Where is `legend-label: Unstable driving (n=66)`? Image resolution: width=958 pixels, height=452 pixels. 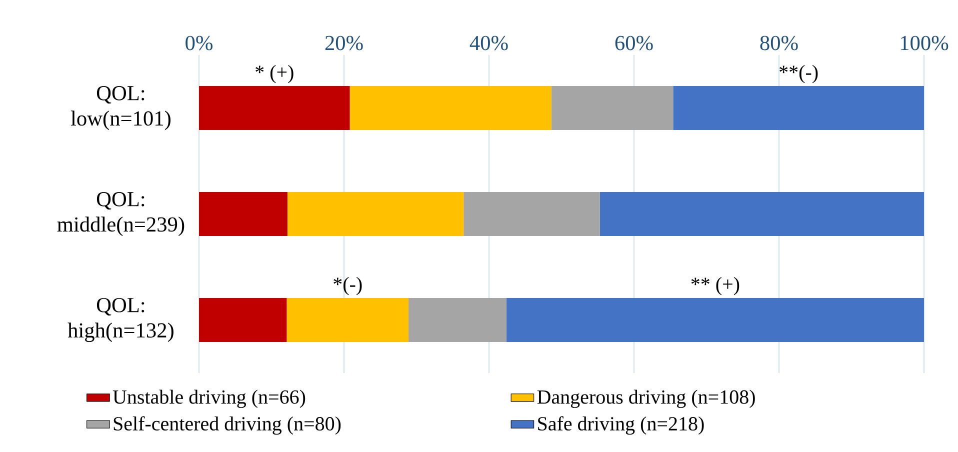
legend-label: Unstable driving (n=66) is located at coordinates (209, 399).